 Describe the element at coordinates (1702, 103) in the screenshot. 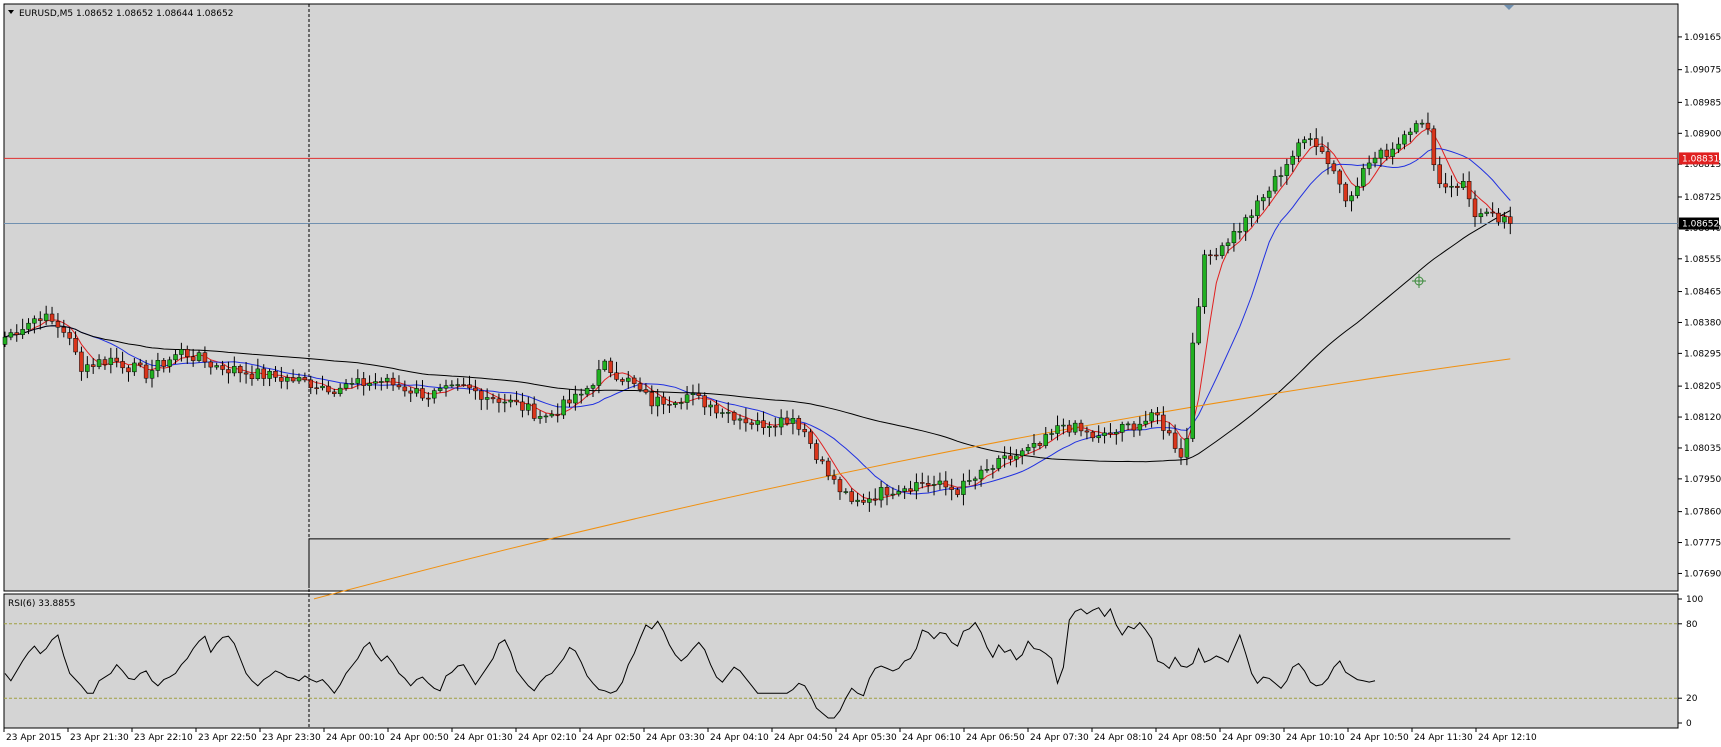

I see `price-tick-label: 1.08985` at that location.